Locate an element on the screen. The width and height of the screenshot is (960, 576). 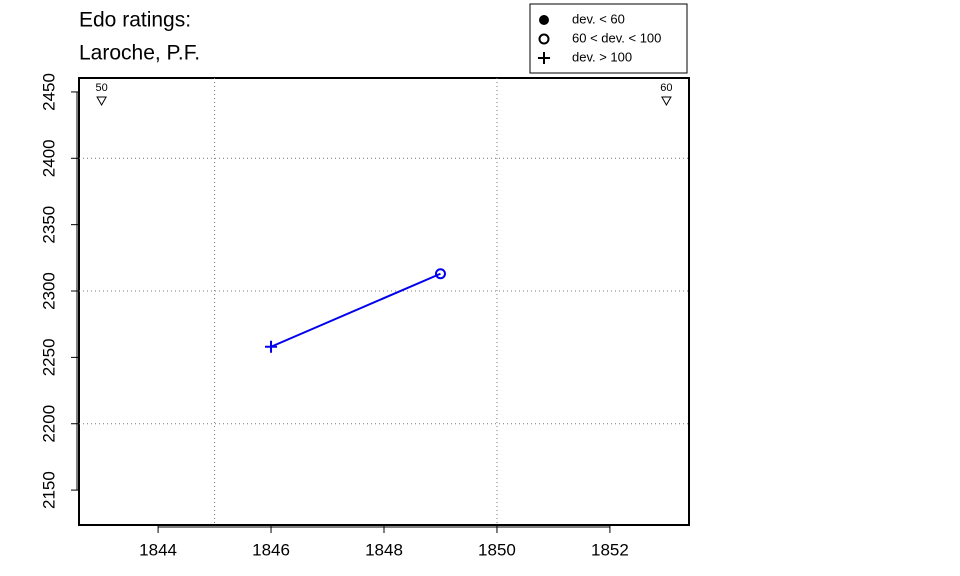
x-tick-label: 1844 is located at coordinates (158, 549).